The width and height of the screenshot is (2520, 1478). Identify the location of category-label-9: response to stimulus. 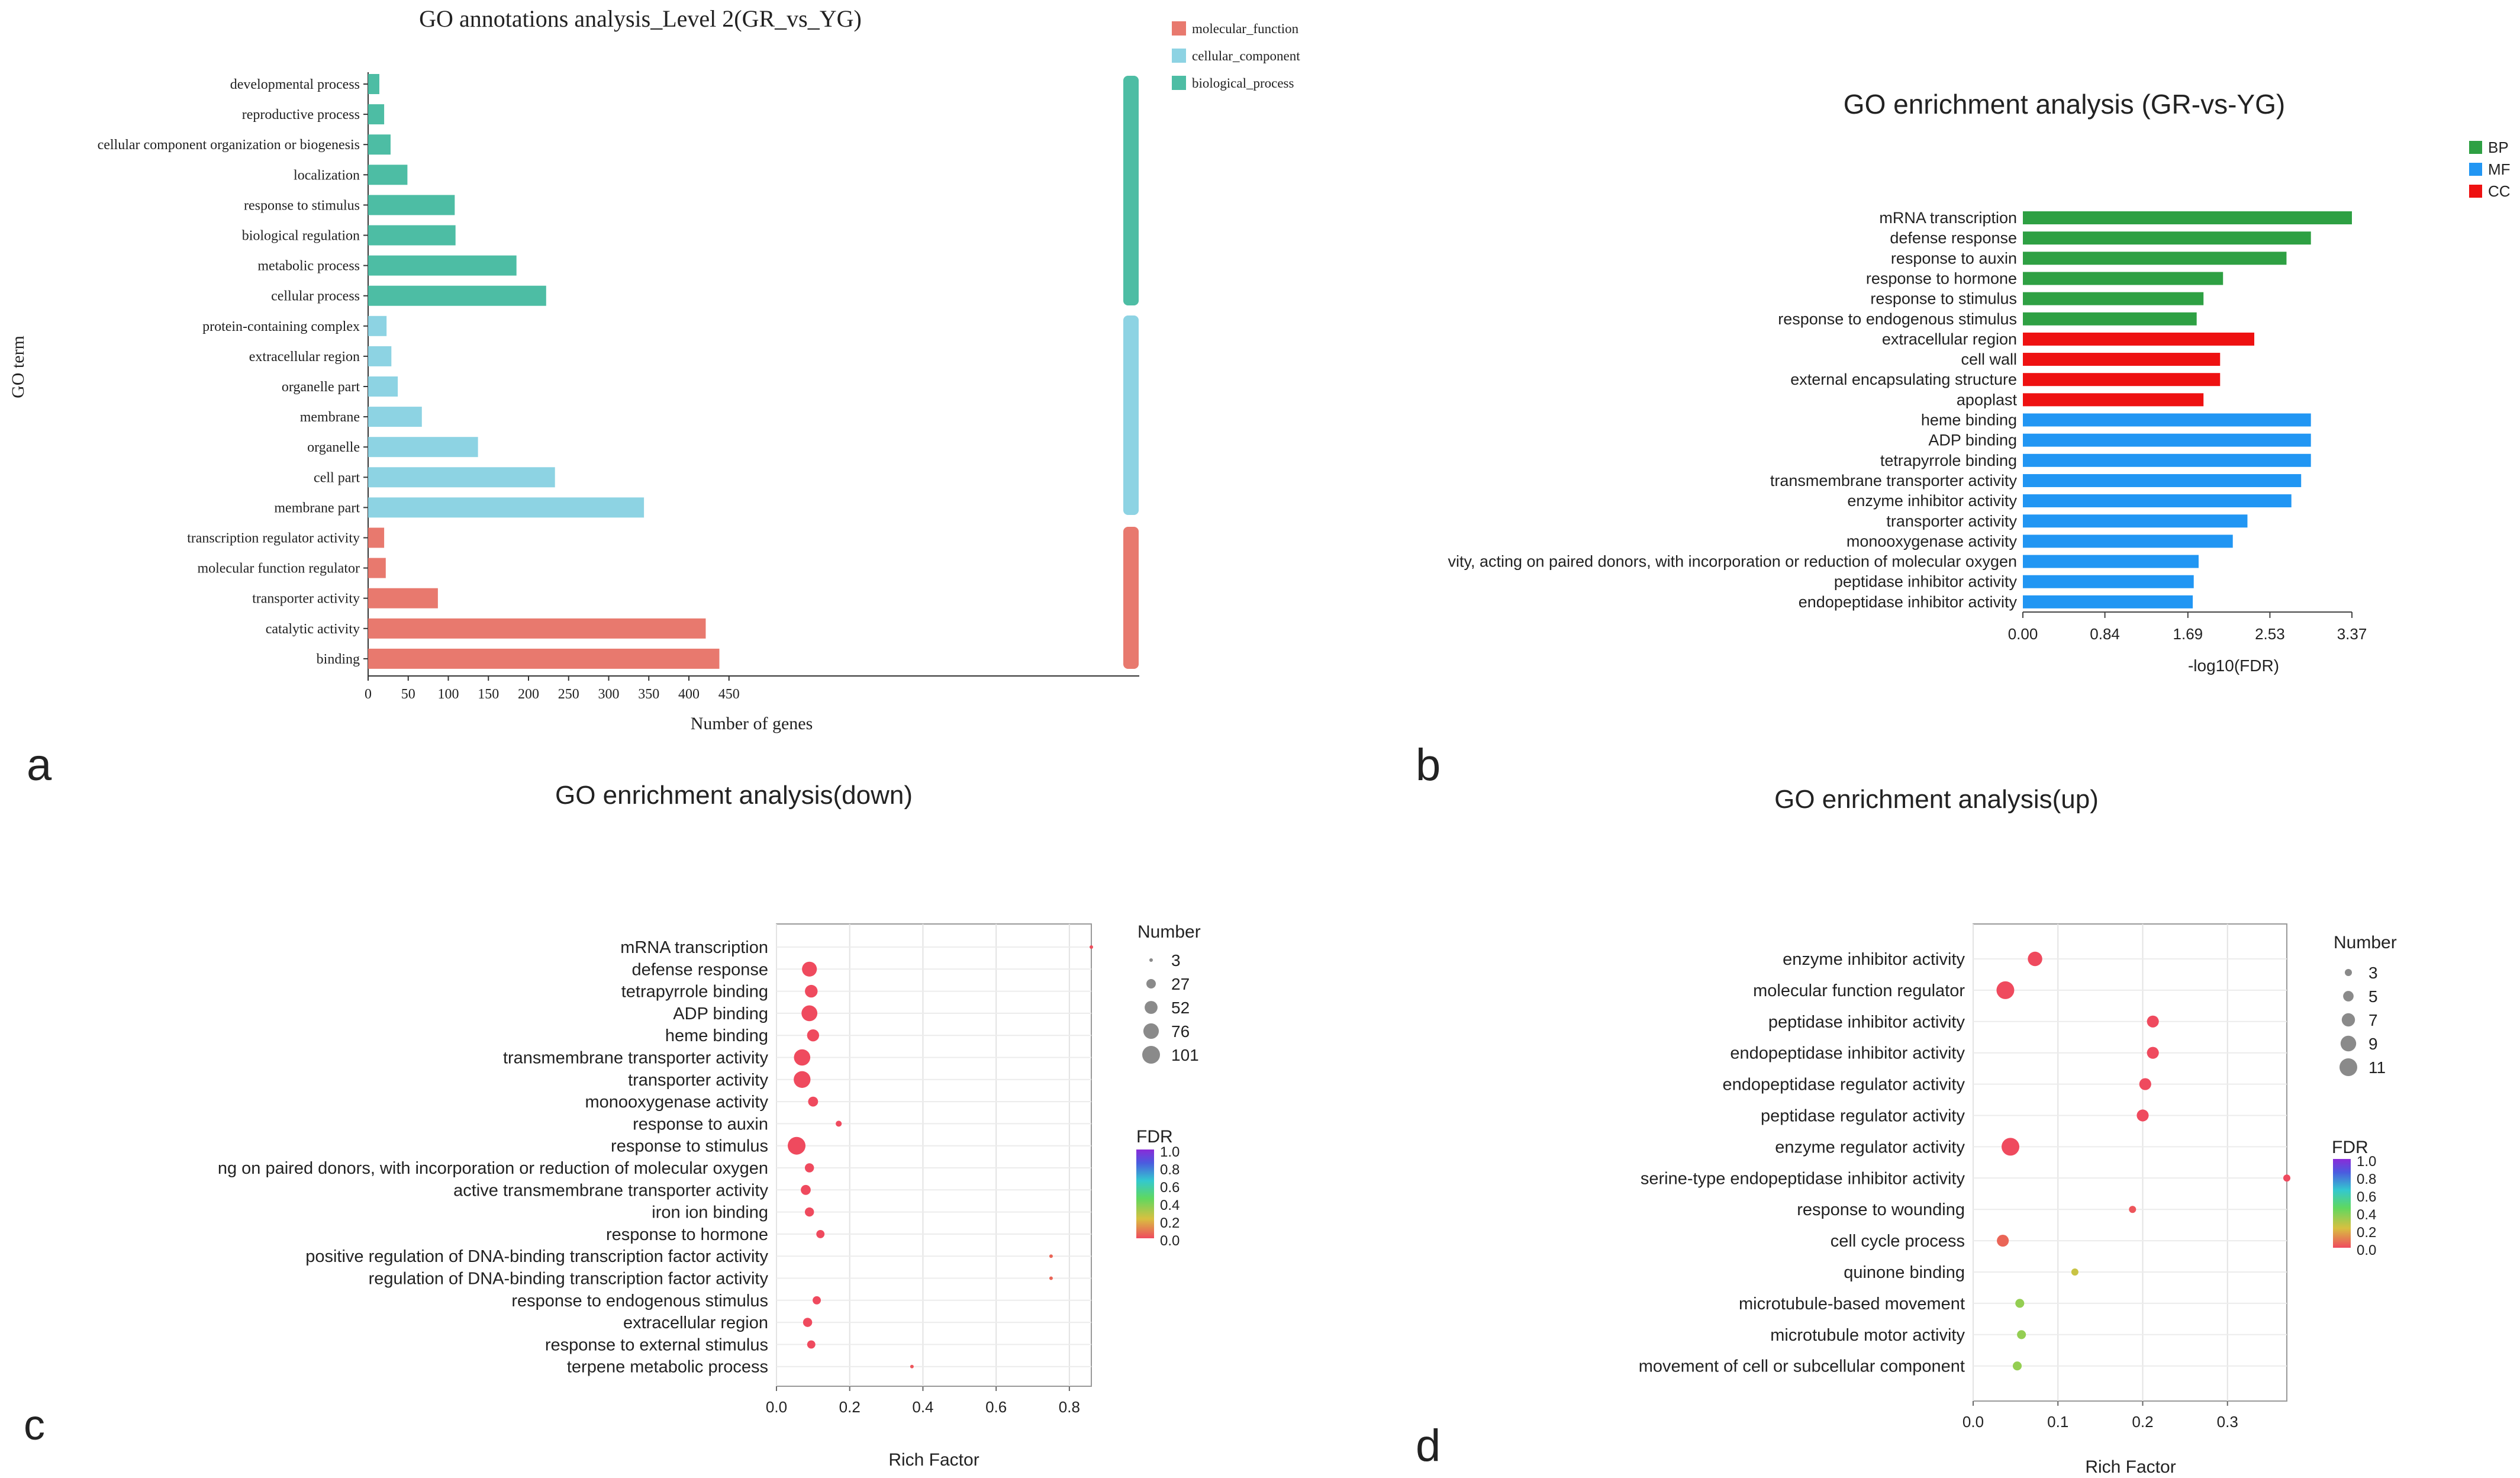
(689, 1146).